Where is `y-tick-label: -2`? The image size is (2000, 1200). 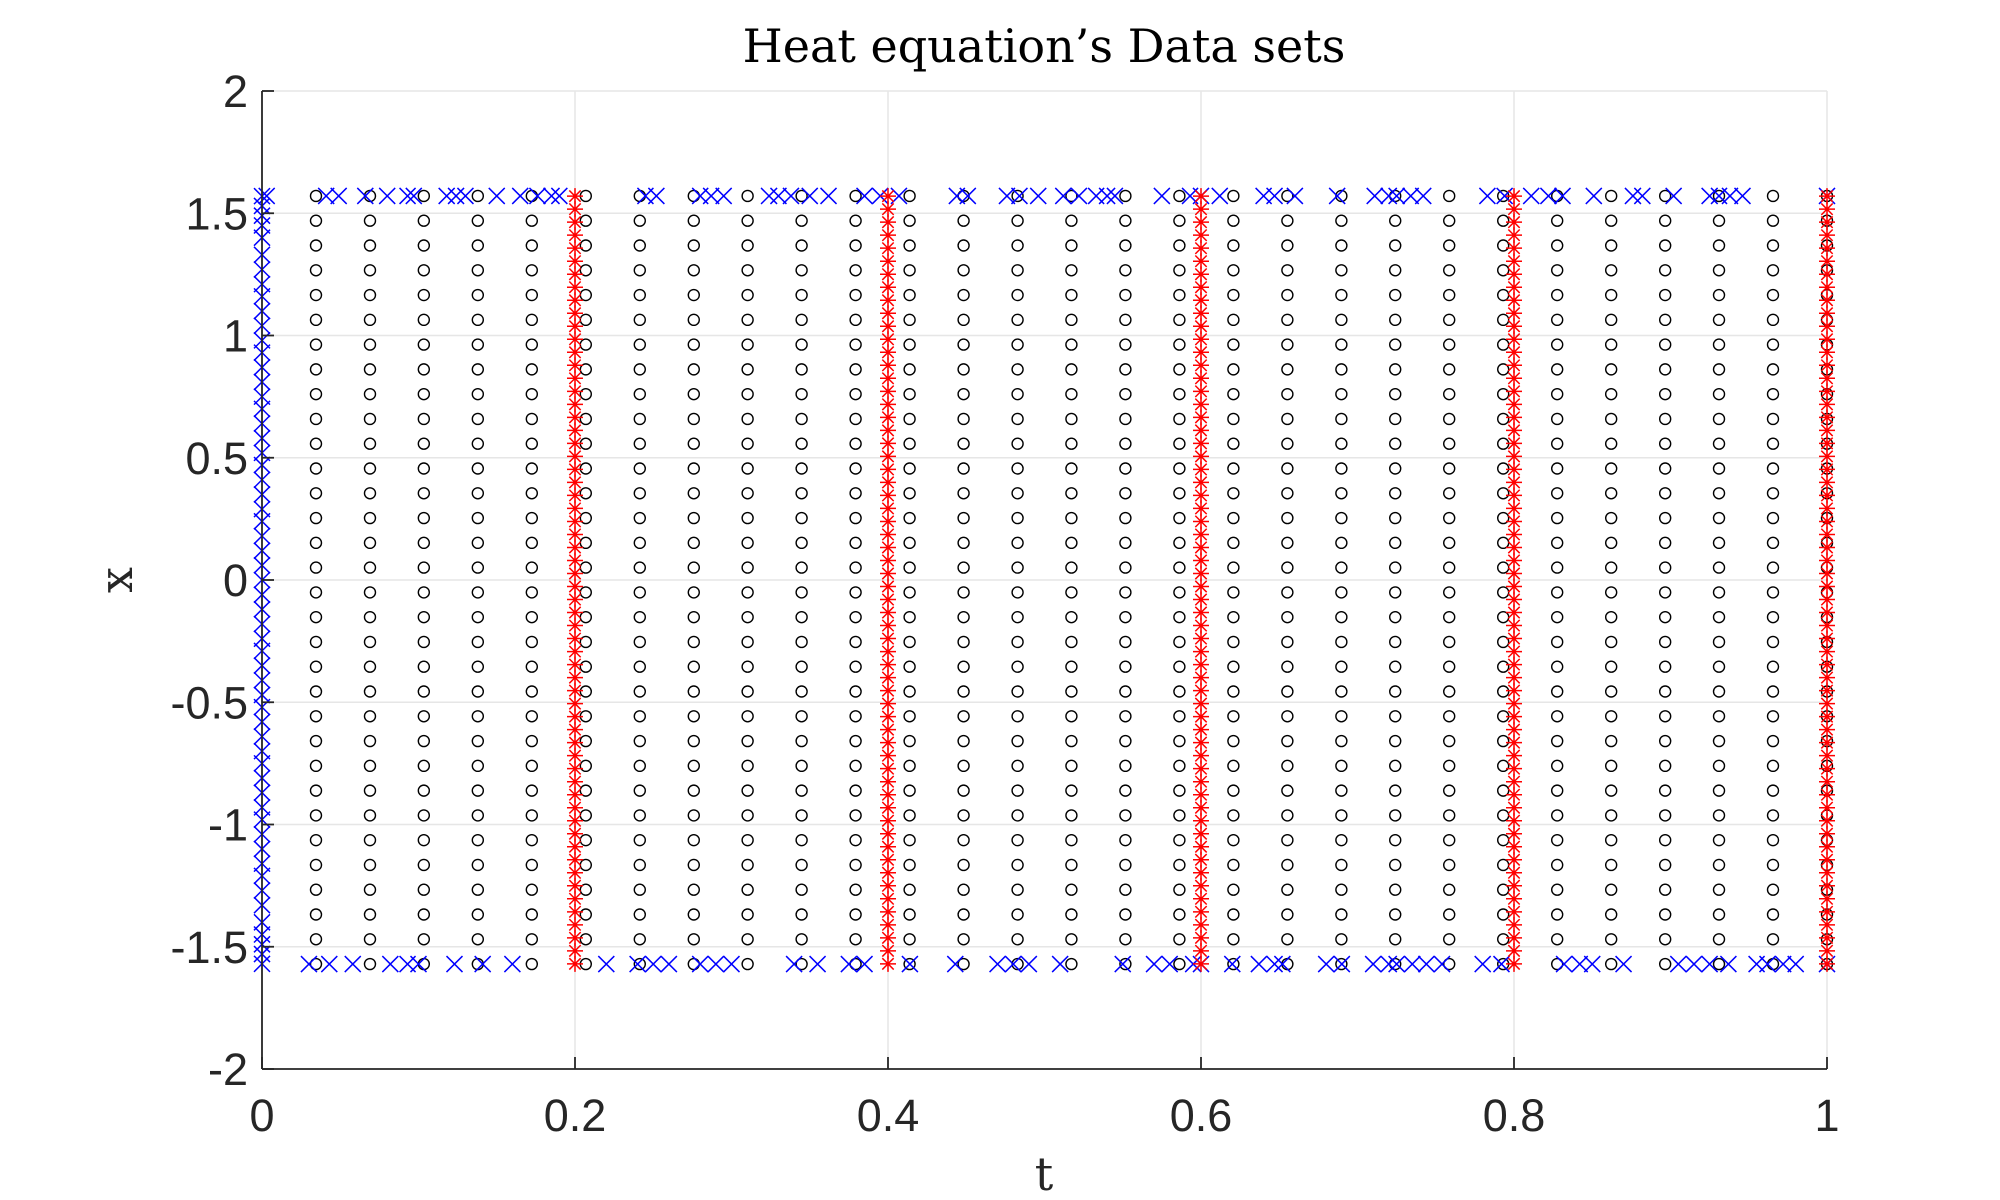 y-tick-label: -2 is located at coordinates (228, 1069).